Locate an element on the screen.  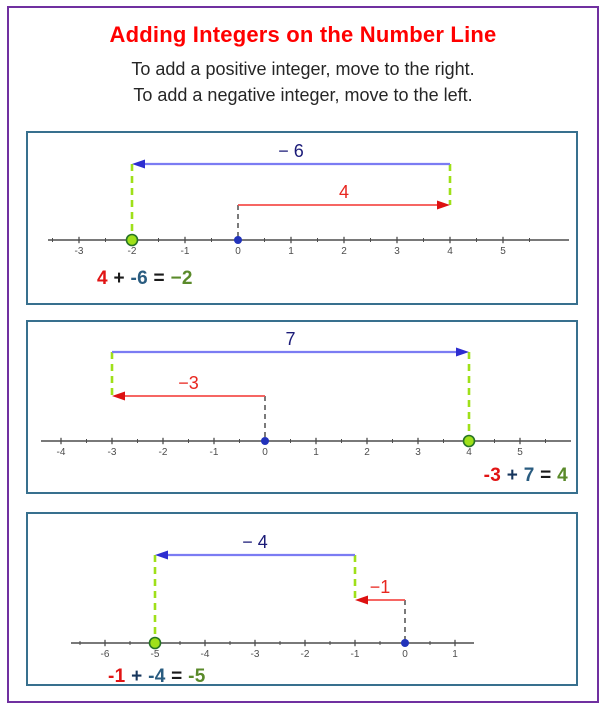
number-line-figure-3: − 4 −1 -6 -5 -4 -3 -2 -1 0 1 is located at coordinates (272, 596).